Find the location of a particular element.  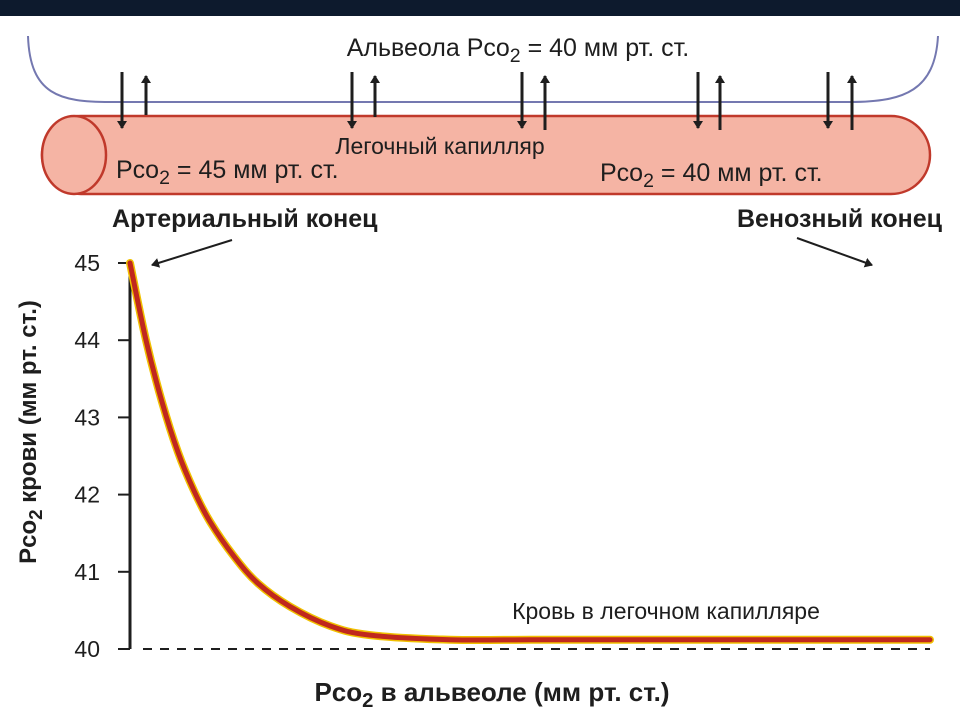

x-axis-label: Pco2 в альвеоле (мм рт. ст.) is located at coordinates (491, 694).